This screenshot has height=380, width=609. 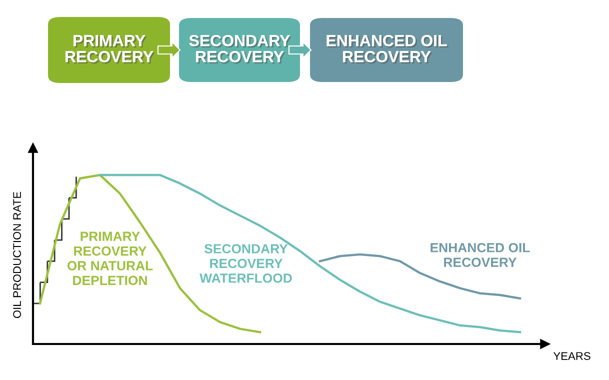 What do you see at coordinates (110, 259) in the screenshot?
I see `series-label: PRIMARY RECOVERY OR NATURAL DEPLETION` at bounding box center [110, 259].